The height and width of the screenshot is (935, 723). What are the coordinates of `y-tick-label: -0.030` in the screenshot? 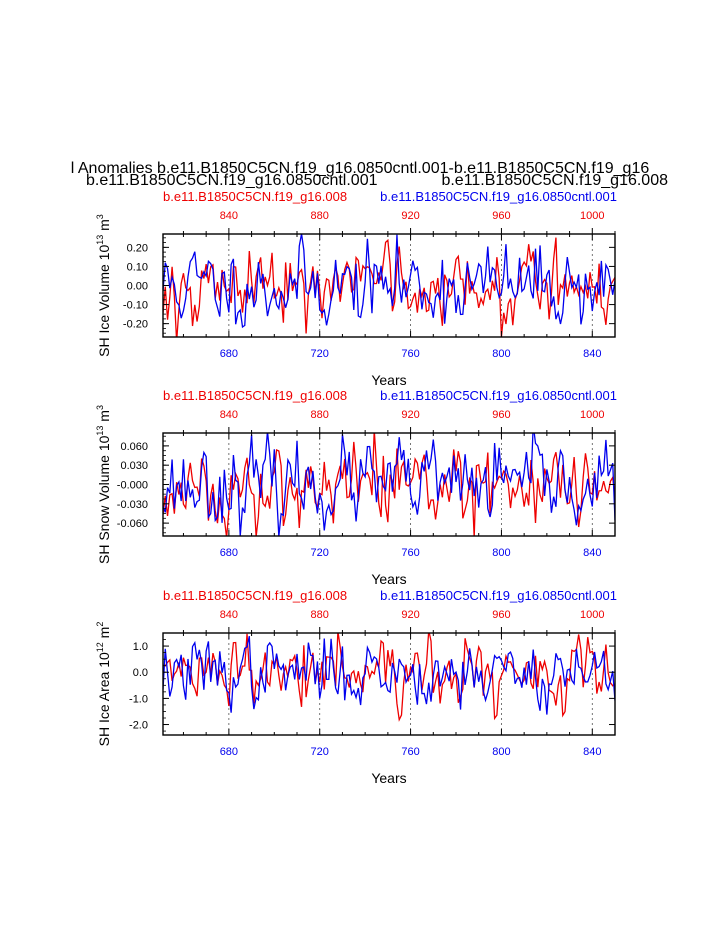 It's located at (132, 505).